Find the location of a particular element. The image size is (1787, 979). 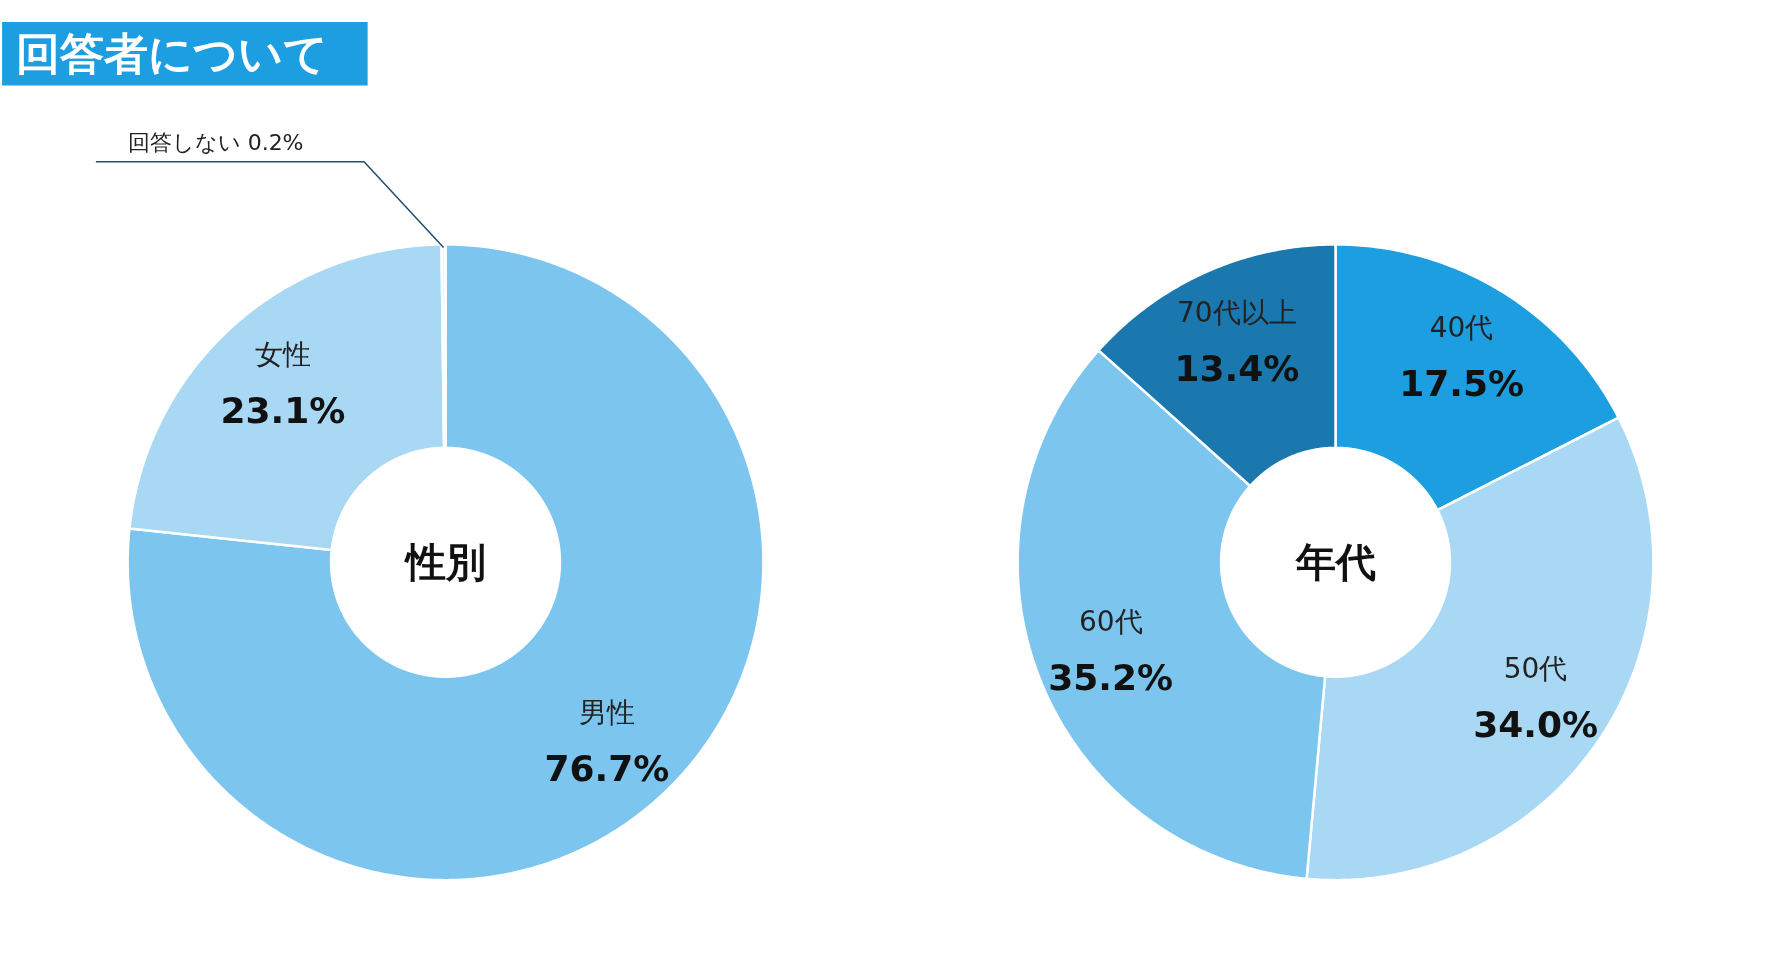

slice-label: 50代 is located at coordinates (1535, 668).